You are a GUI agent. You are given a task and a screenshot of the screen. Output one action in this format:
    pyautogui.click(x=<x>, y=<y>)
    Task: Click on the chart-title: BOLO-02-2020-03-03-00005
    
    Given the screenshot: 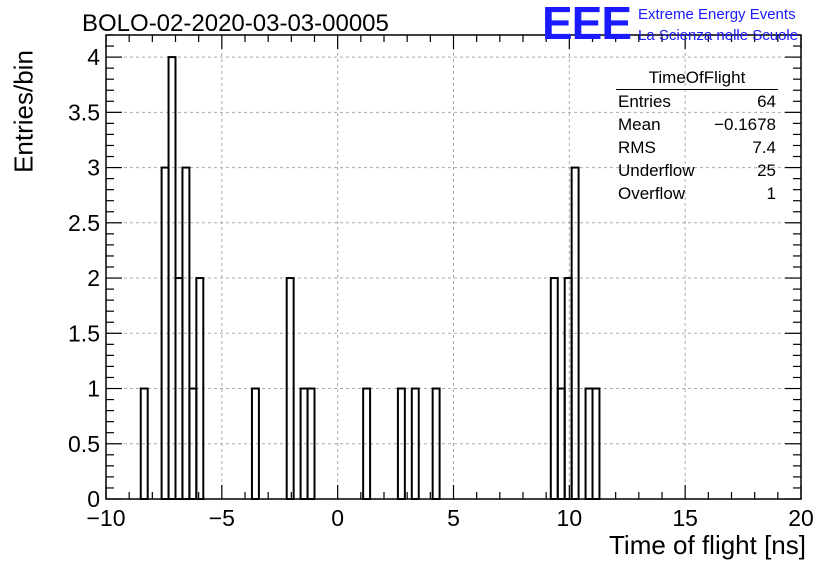 What is the action you would take?
    pyautogui.click(x=235, y=23)
    